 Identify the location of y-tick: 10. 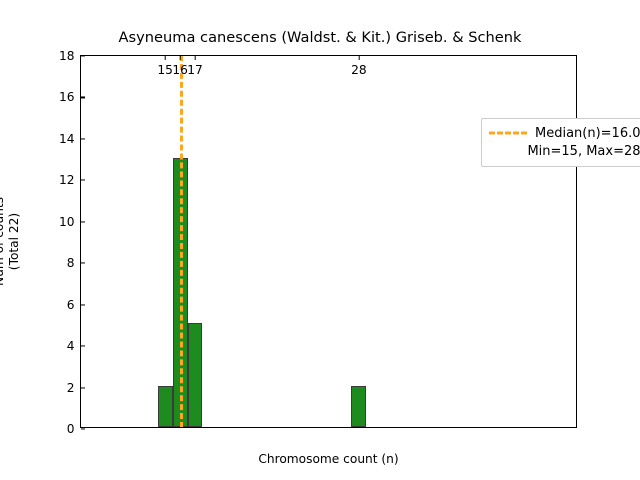
(71, 221).